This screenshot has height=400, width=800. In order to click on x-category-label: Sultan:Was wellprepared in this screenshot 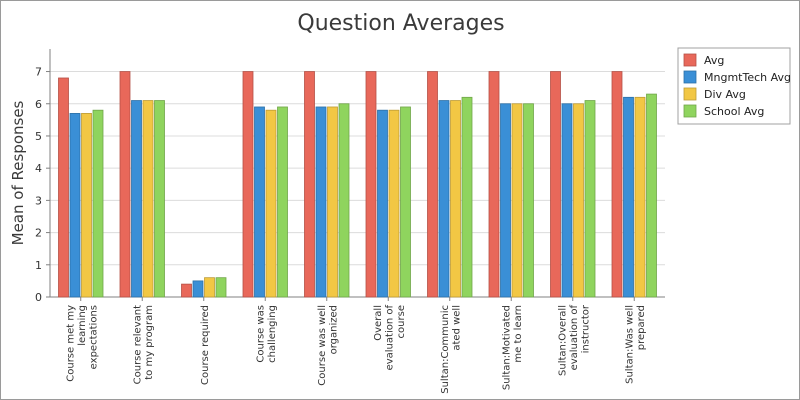, I will do `click(636, 344)`.